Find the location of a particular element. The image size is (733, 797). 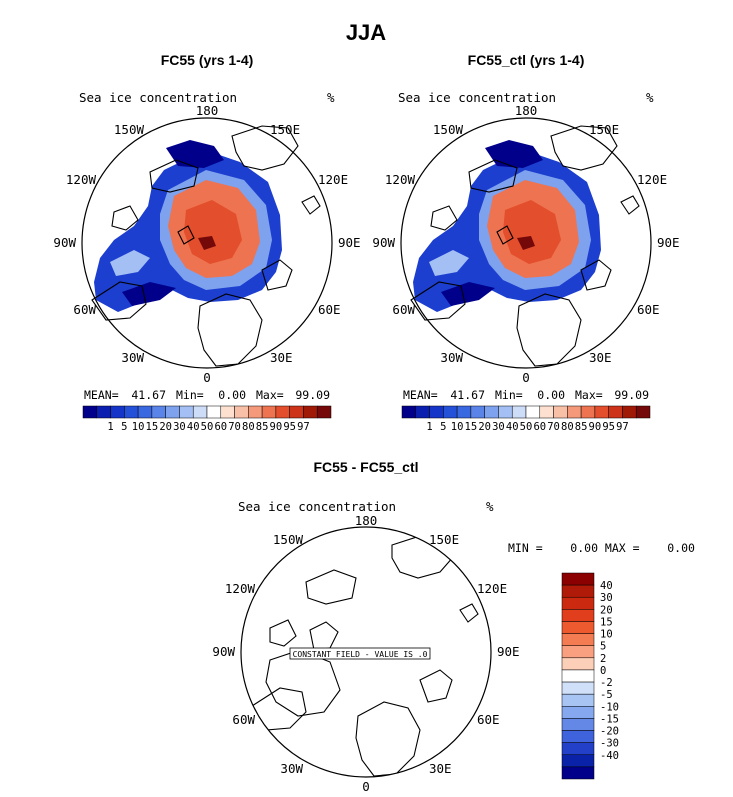

stat-max-label: Max= is located at coordinates (270, 395).